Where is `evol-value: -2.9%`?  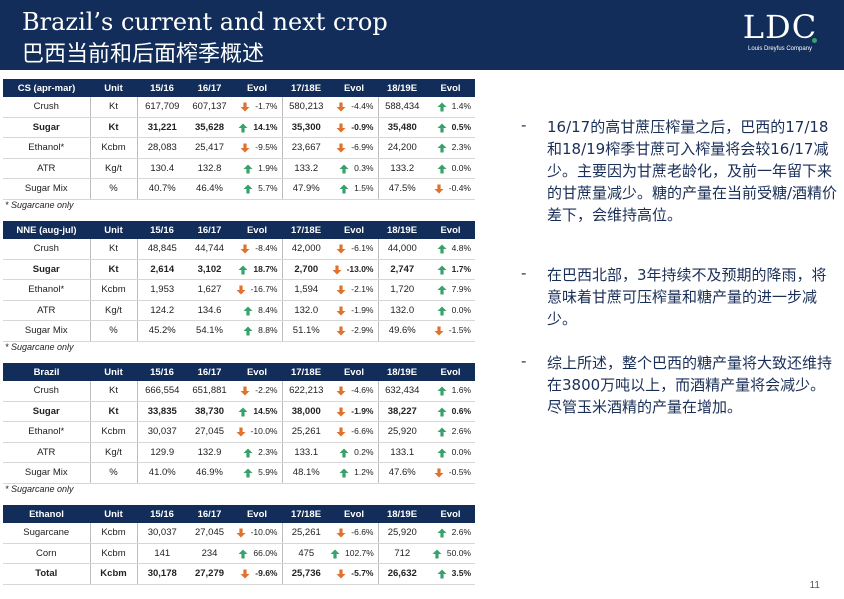 evol-value: -2.9% is located at coordinates (362, 330).